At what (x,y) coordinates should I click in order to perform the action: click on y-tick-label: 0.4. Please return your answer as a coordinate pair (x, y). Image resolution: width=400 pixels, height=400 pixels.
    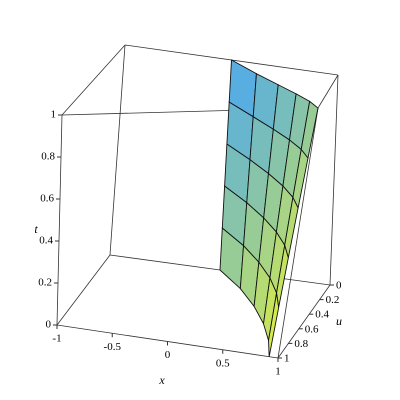
    Looking at the image, I should click on (322, 315).